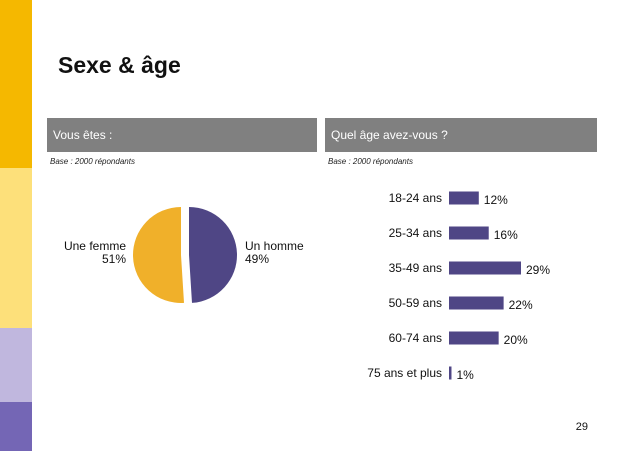 The height and width of the screenshot is (451, 638). Describe the element at coordinates (516, 340) in the screenshot. I see `bar-value-label: 20%` at that location.